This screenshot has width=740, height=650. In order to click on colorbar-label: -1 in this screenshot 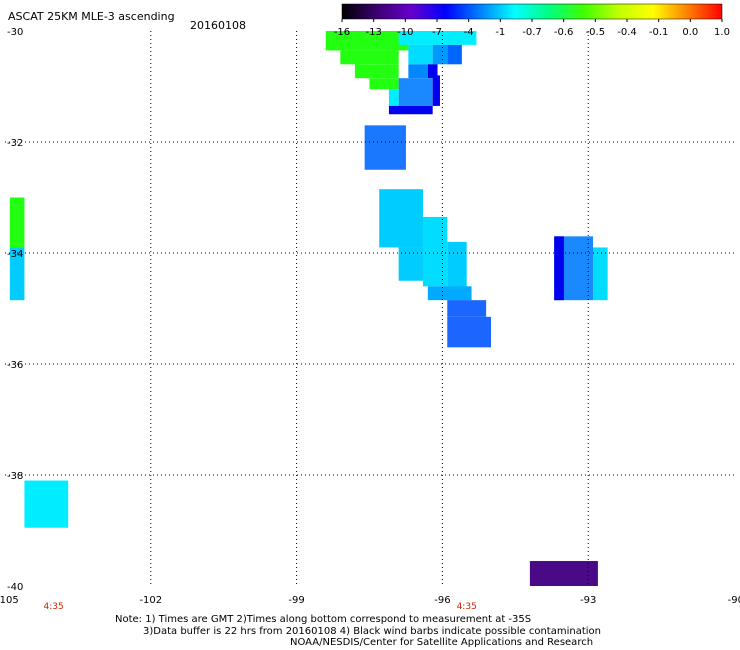, I will do `click(500, 32)`.